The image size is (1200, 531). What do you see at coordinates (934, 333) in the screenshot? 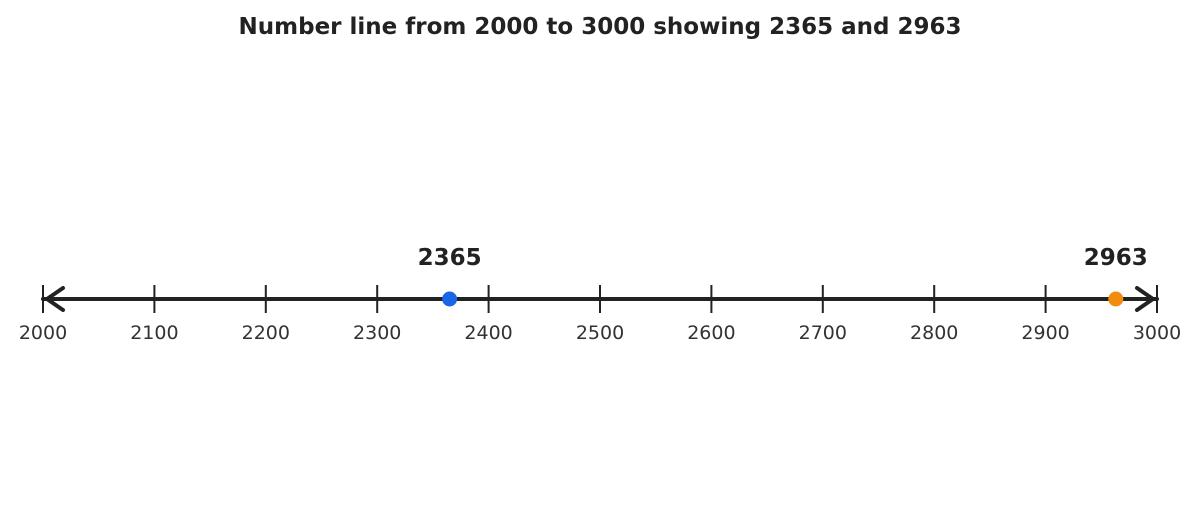
I see `tick-label: 2800` at bounding box center [934, 333].